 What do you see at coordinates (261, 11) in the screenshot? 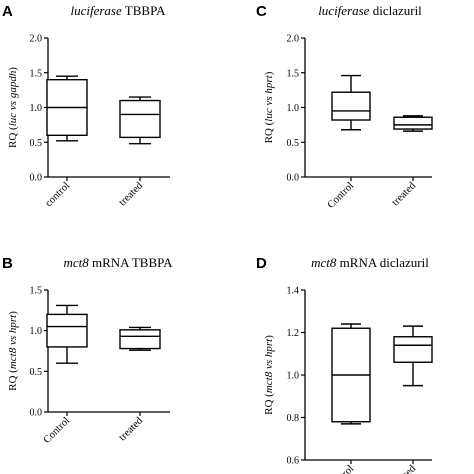
I see `panel-letter: C` at bounding box center [261, 11].